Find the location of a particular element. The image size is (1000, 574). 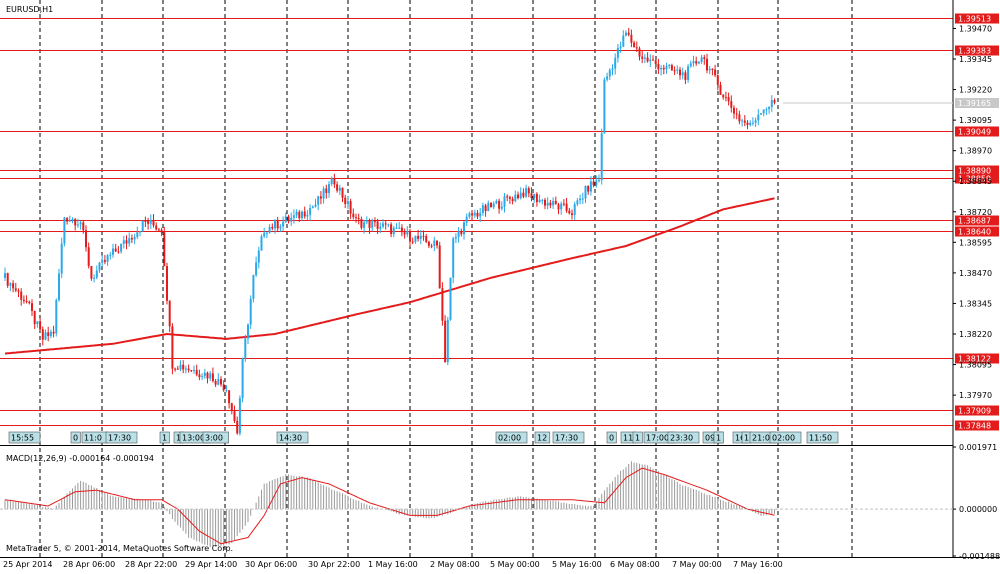

price-level-tag-label: 1.38859 is located at coordinates (974, 179).